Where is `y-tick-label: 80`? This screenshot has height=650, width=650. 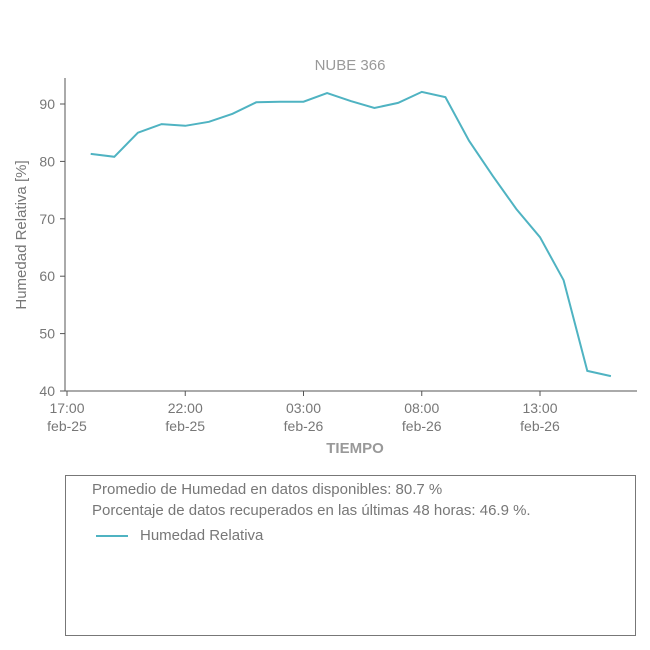
y-tick-label: 80 is located at coordinates (47, 161).